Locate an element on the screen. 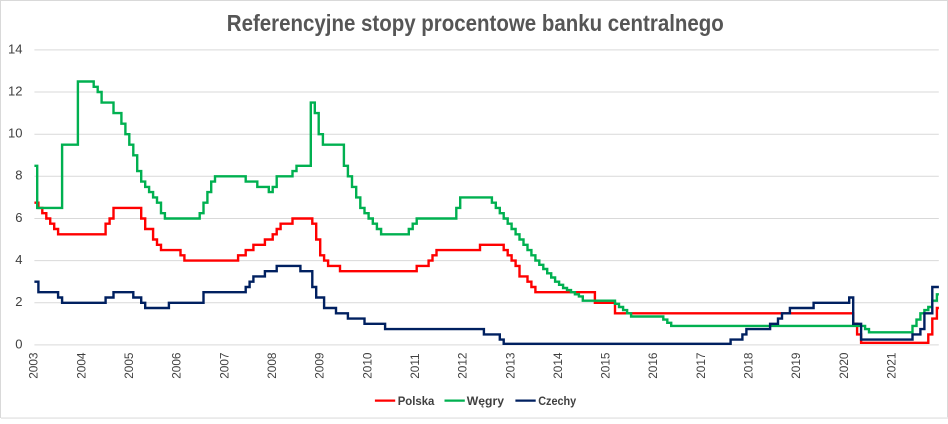 This screenshot has width=948, height=424. svg-text: 2012 is located at coordinates (463, 366).